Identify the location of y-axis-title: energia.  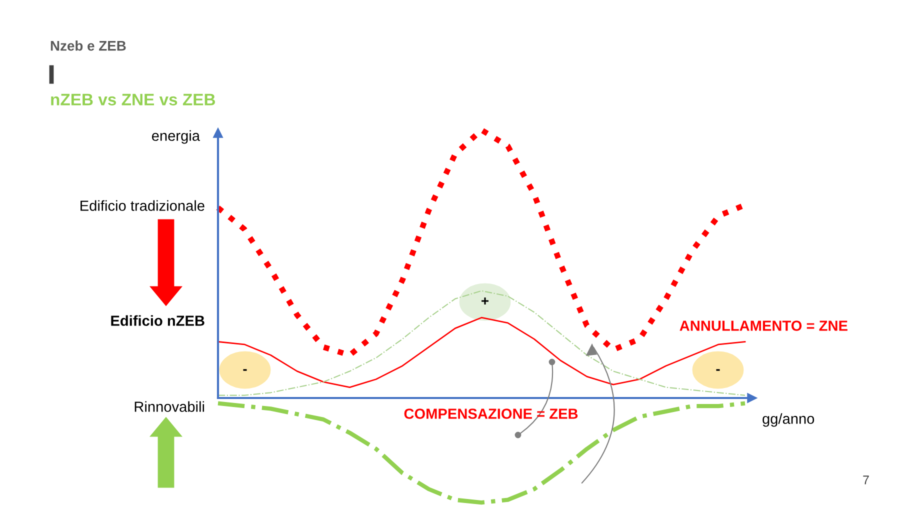
(176, 137).